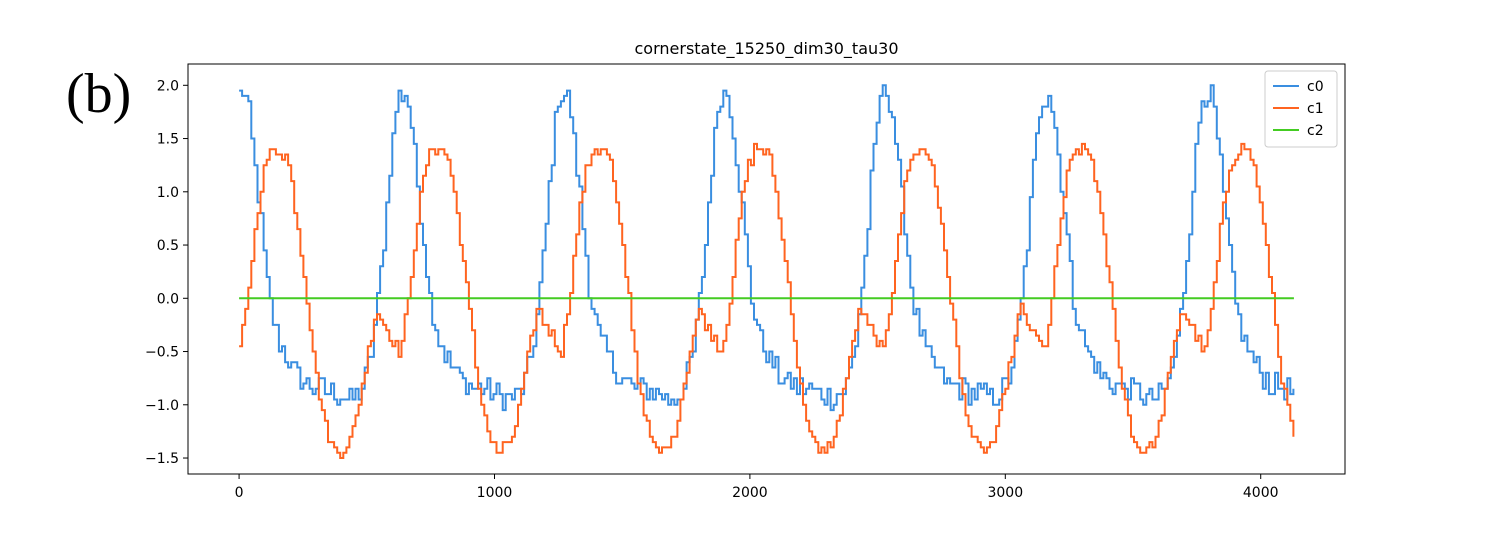  What do you see at coordinates (1005, 493) in the screenshot?
I see `x-tick-label: 3000` at bounding box center [1005, 493].